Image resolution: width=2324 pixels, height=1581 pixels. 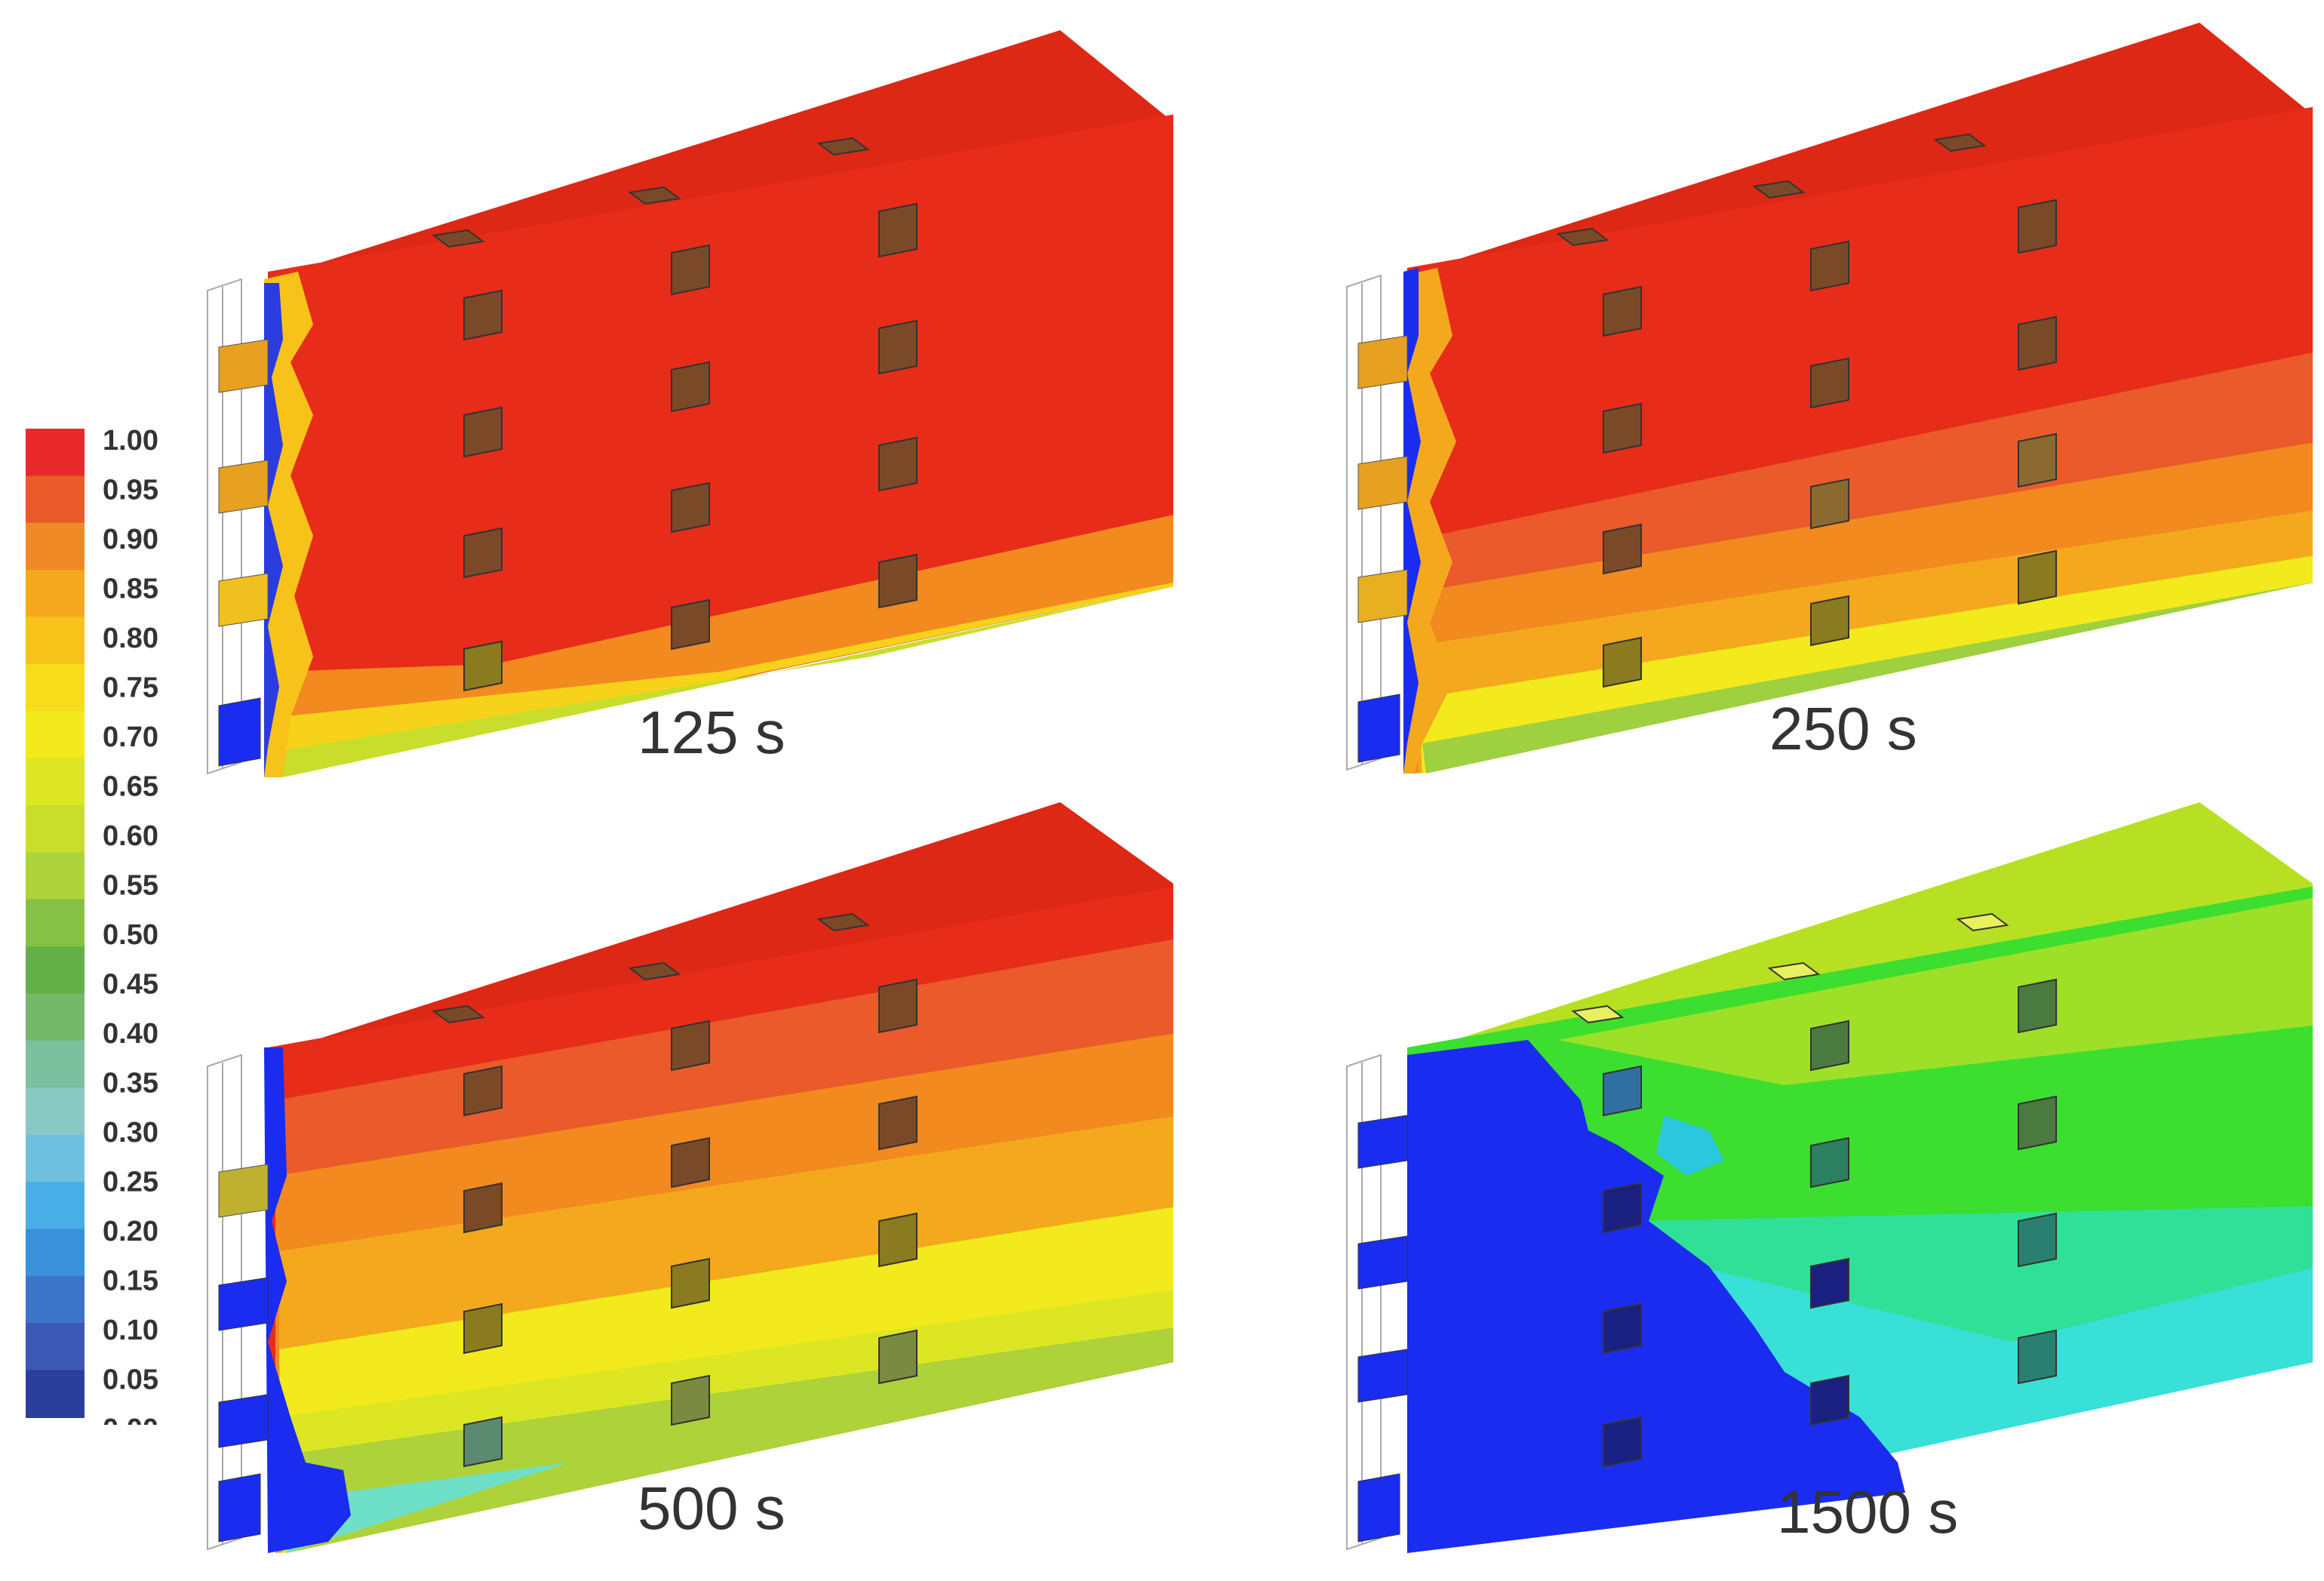 I want to click on contour-band-lime, so click(x=1935, y=991).